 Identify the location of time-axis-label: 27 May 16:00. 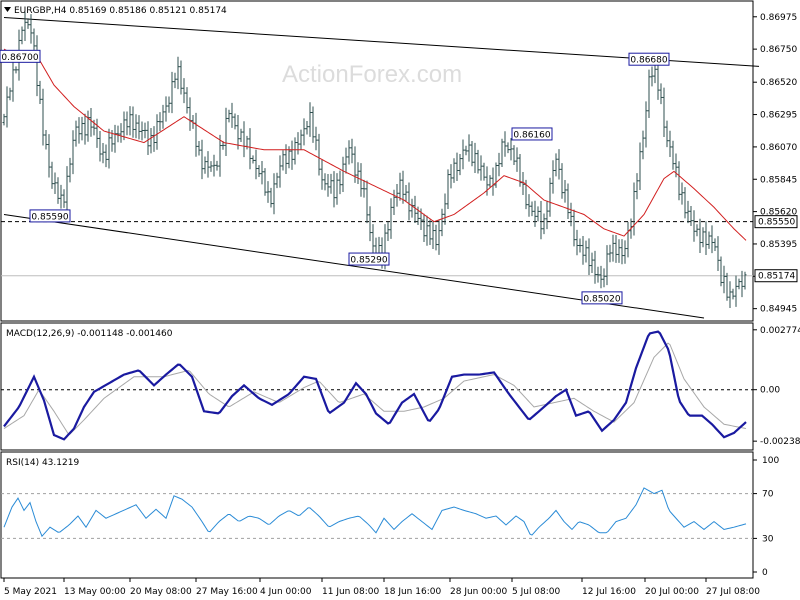
(227, 592).